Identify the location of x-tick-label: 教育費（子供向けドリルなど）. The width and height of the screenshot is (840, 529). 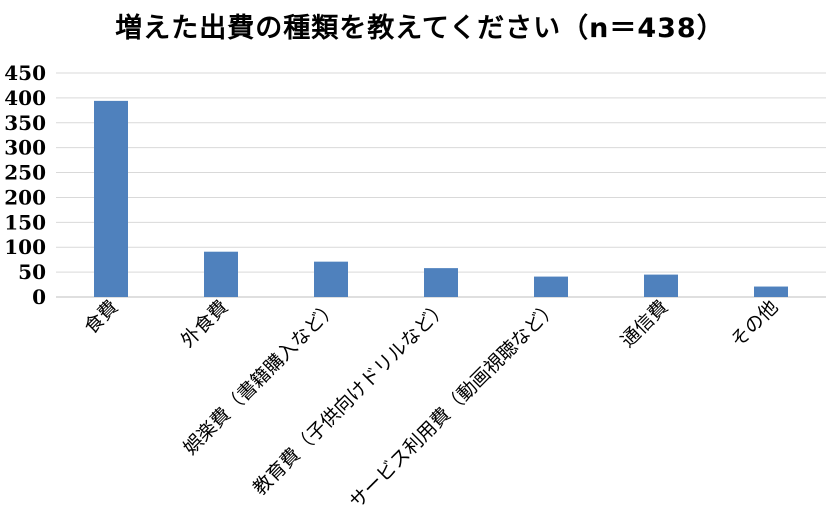
(351, 398).